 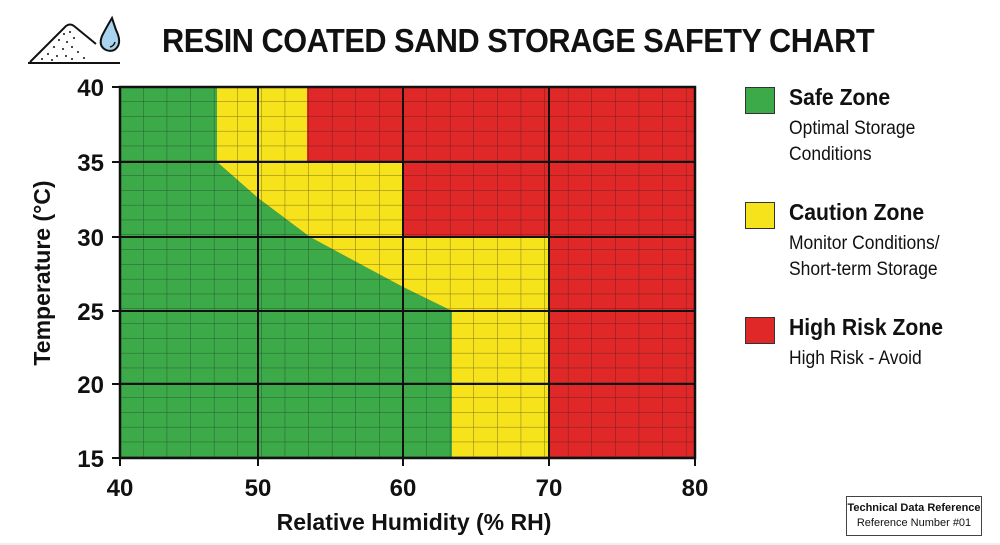 I want to click on safe-swatch, so click(x=760, y=100).